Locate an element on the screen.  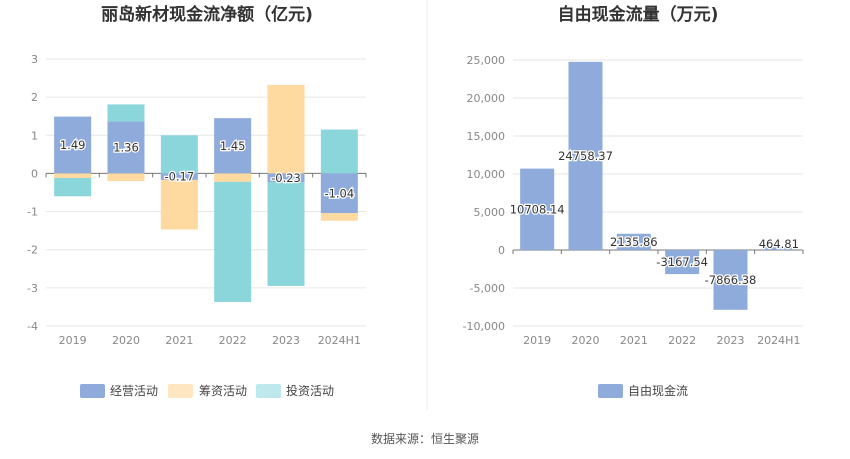
bar-operating-2021 is located at coordinates (179, 176).